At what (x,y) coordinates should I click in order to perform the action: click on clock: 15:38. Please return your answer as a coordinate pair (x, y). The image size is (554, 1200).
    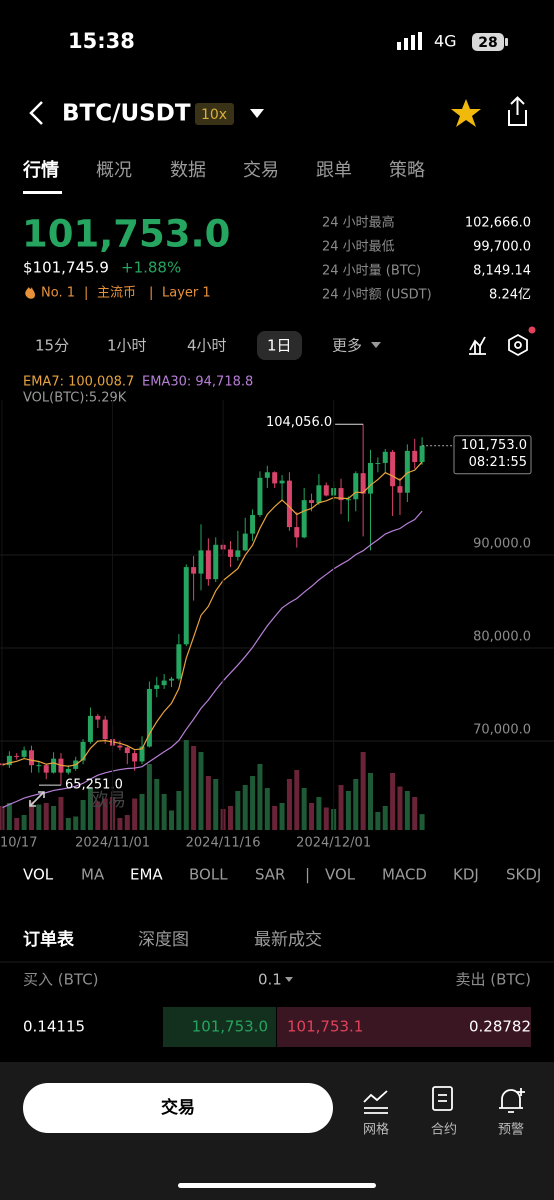
    Looking at the image, I should click on (101, 41).